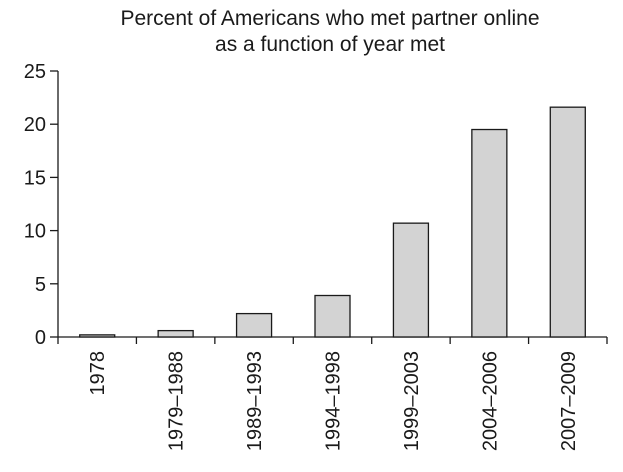 The height and width of the screenshot is (472, 623). I want to click on bar-2007–2009, so click(567, 222).